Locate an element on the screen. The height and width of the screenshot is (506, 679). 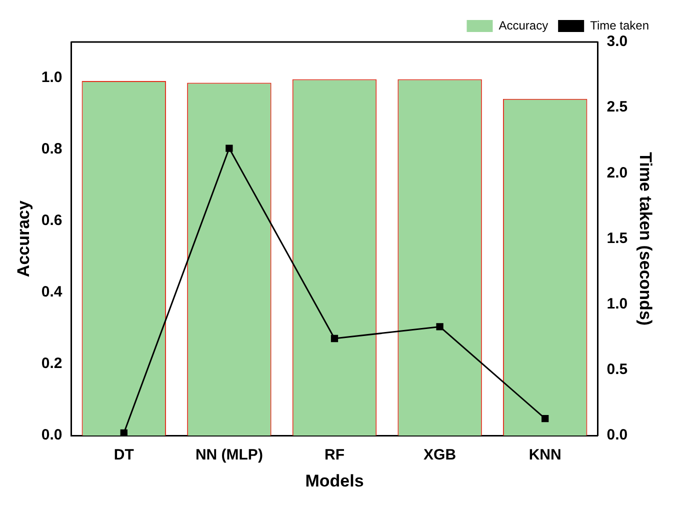
x-tick-label: XGB is located at coordinates (440, 455).